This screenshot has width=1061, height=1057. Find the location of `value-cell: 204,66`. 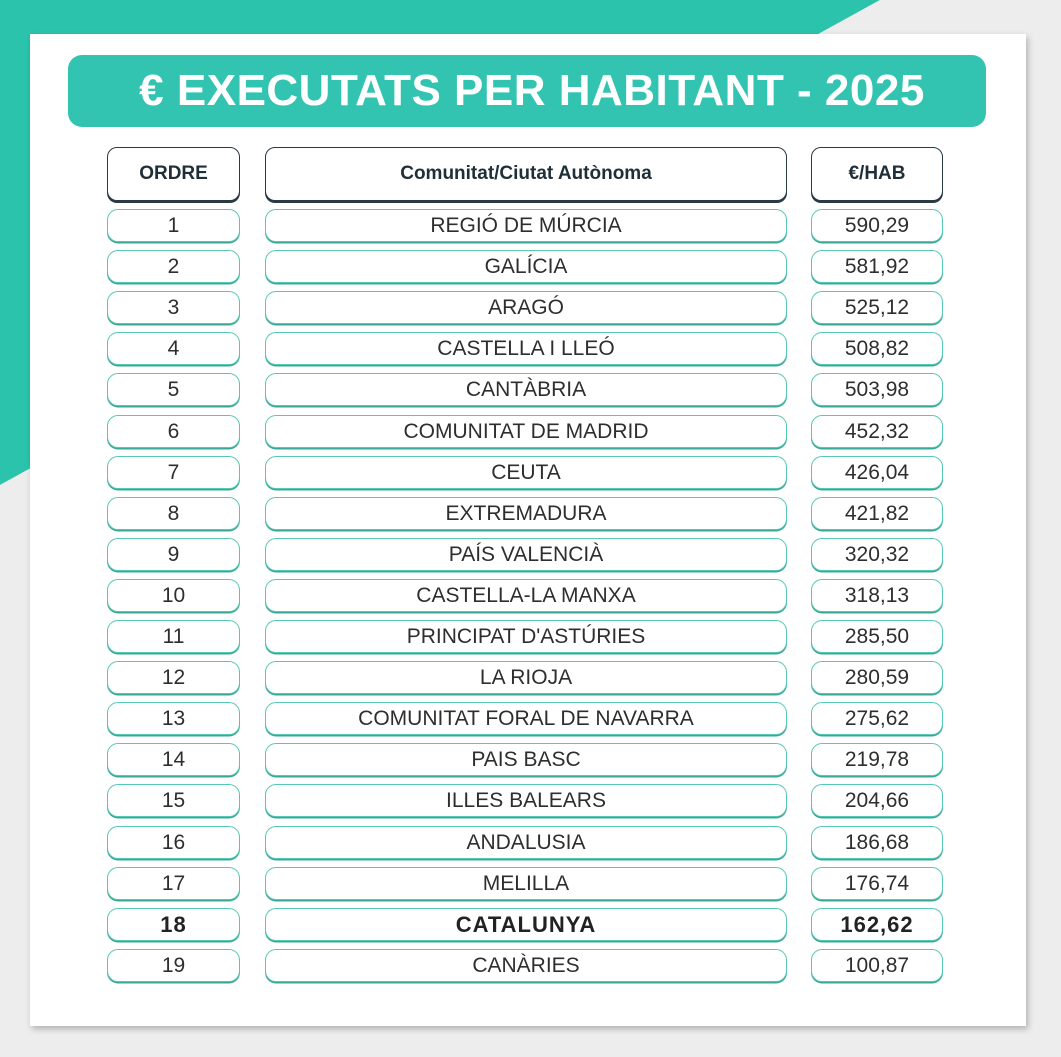

value-cell: 204,66 is located at coordinates (877, 800).